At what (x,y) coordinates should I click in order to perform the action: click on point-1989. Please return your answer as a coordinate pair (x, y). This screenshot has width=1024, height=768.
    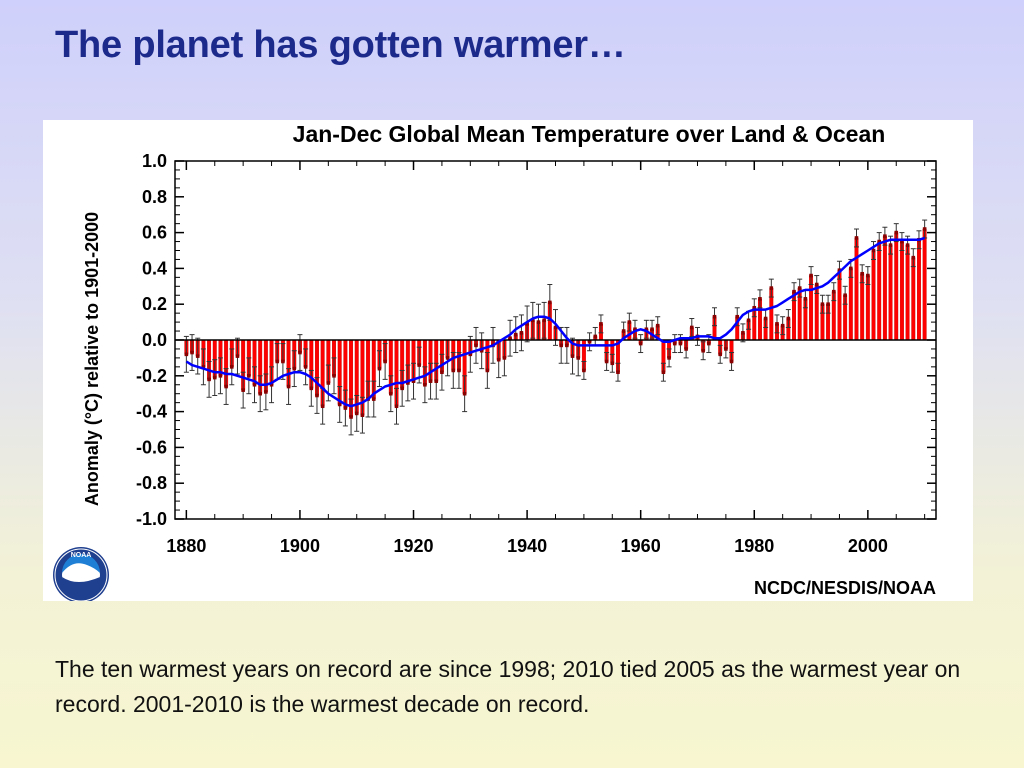
    Looking at the image, I should click on (805, 299).